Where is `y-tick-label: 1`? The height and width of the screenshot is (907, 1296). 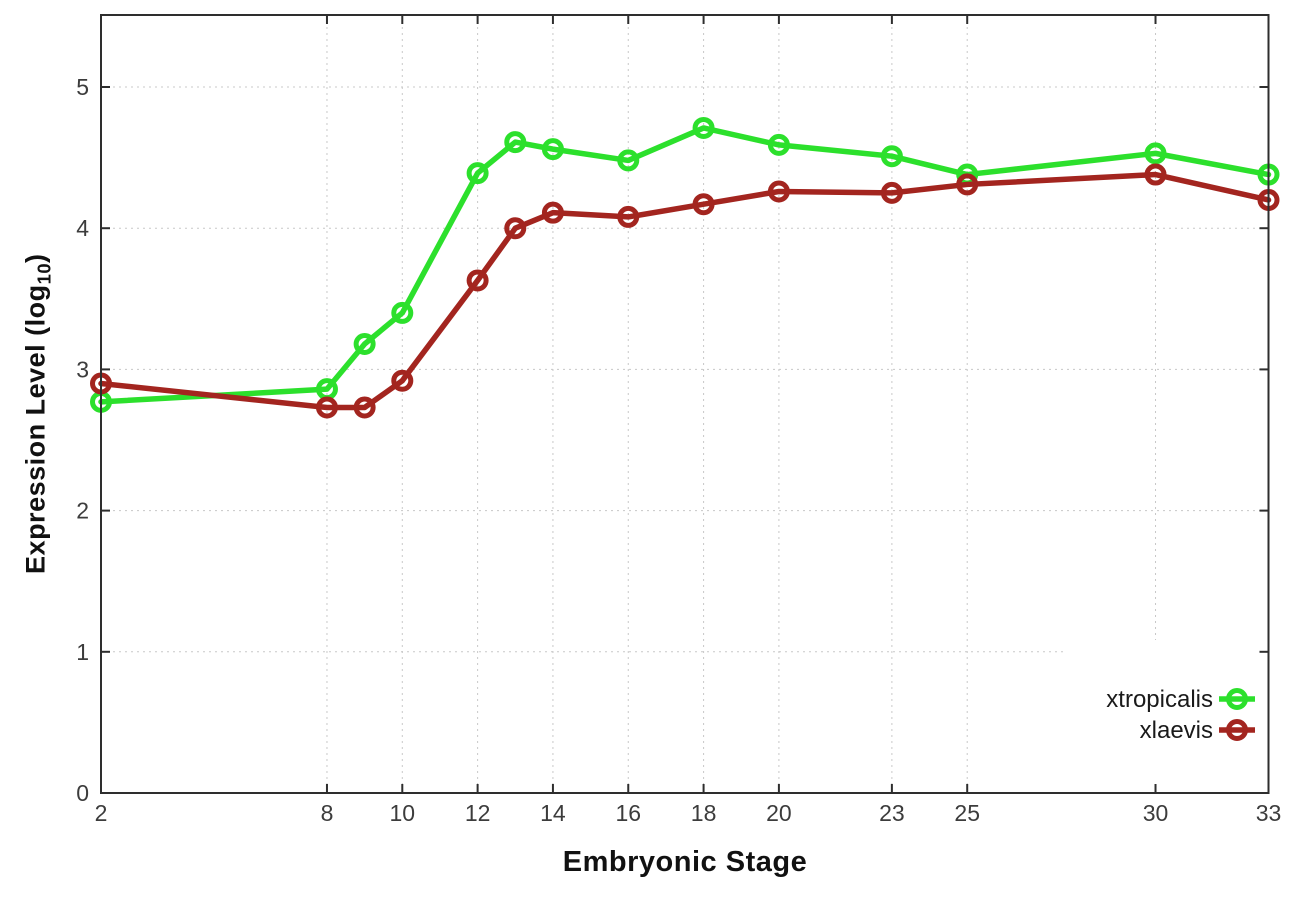 y-tick-label: 1 is located at coordinates (82, 652).